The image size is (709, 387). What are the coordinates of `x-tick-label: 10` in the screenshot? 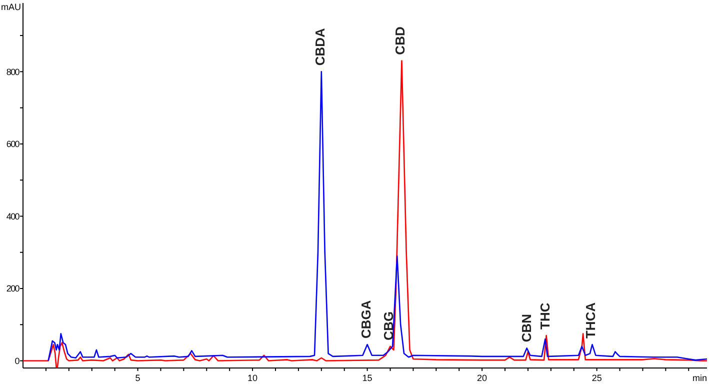 It's located at (253, 378).